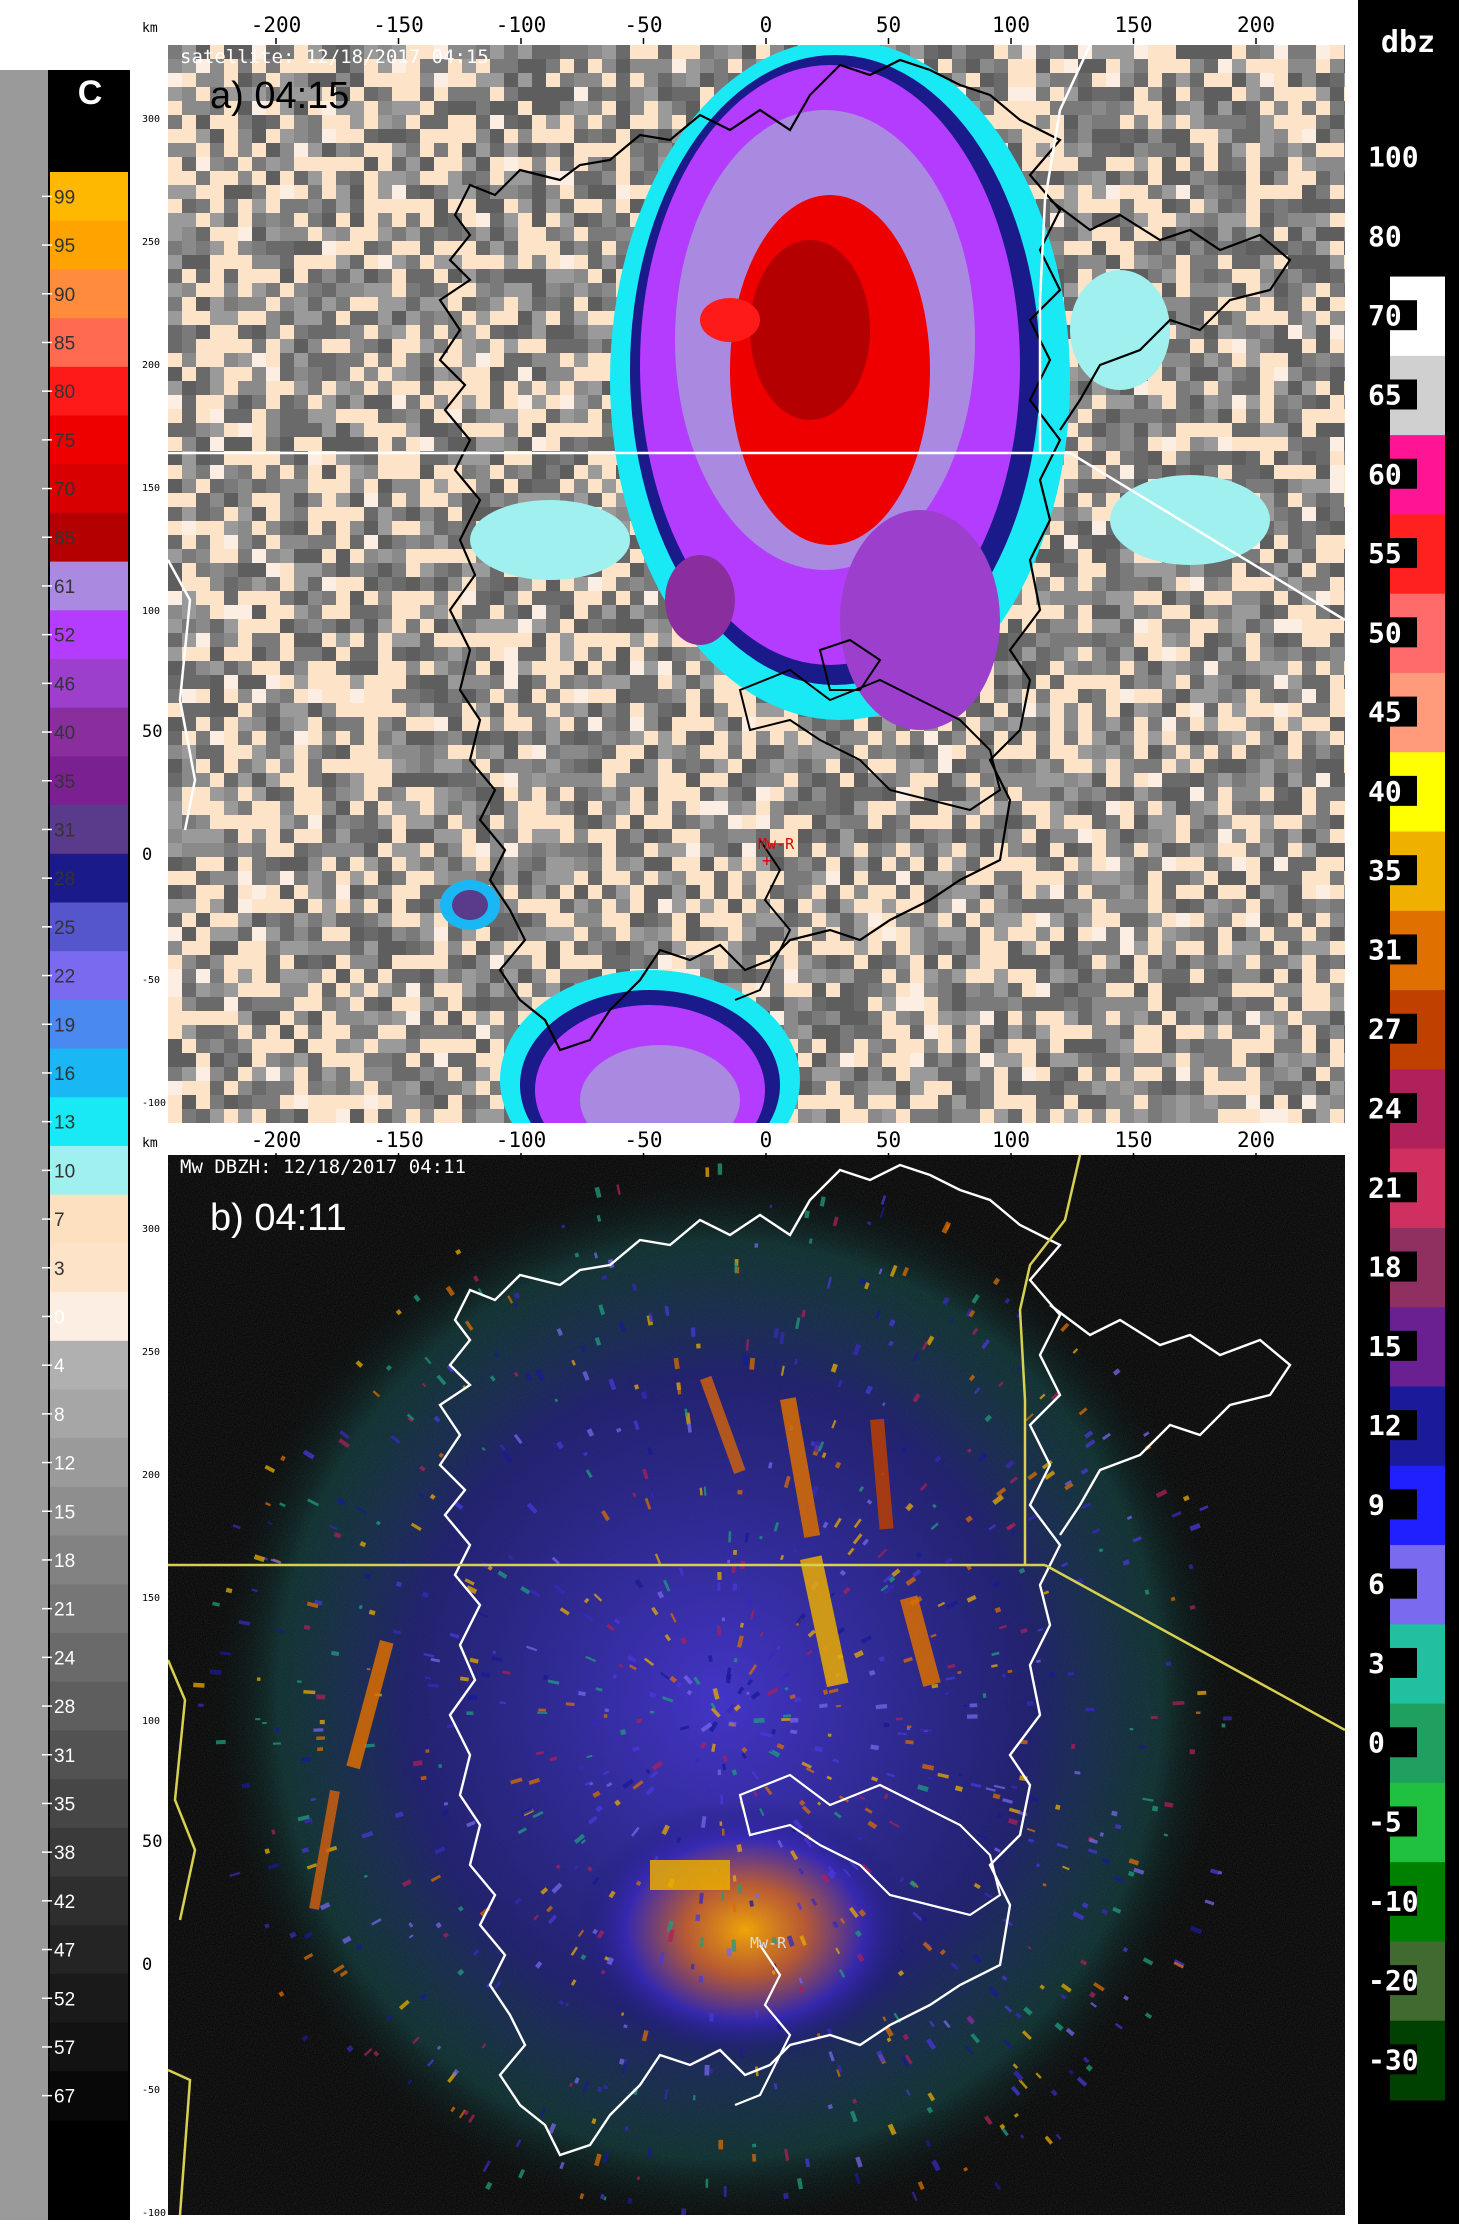 This screenshot has width=1459, height=2224. I want to click on right-scale-label-bg, so click(1391, 235).